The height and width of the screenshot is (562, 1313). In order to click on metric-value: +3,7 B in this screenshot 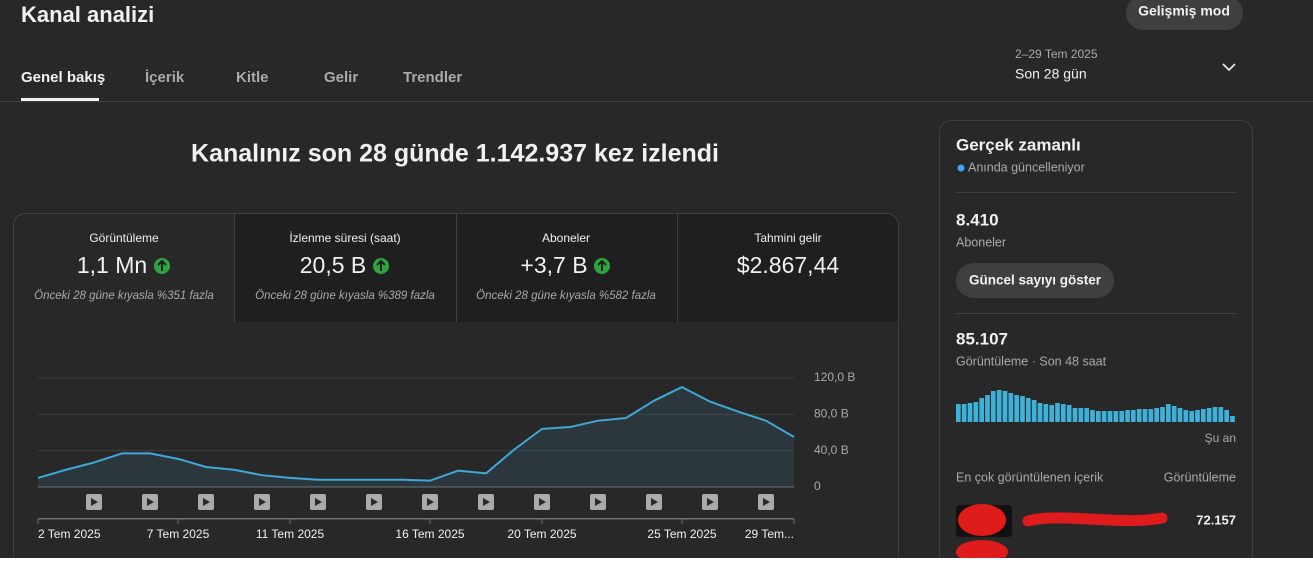, I will do `click(553, 265)`.